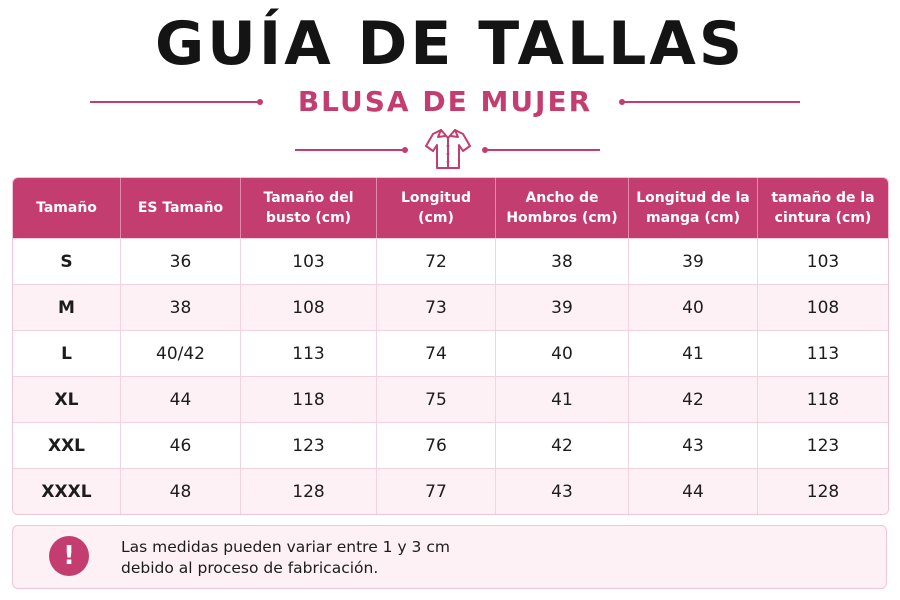  Describe the element at coordinates (181, 261) in the screenshot. I see `table-cell: 36` at that location.